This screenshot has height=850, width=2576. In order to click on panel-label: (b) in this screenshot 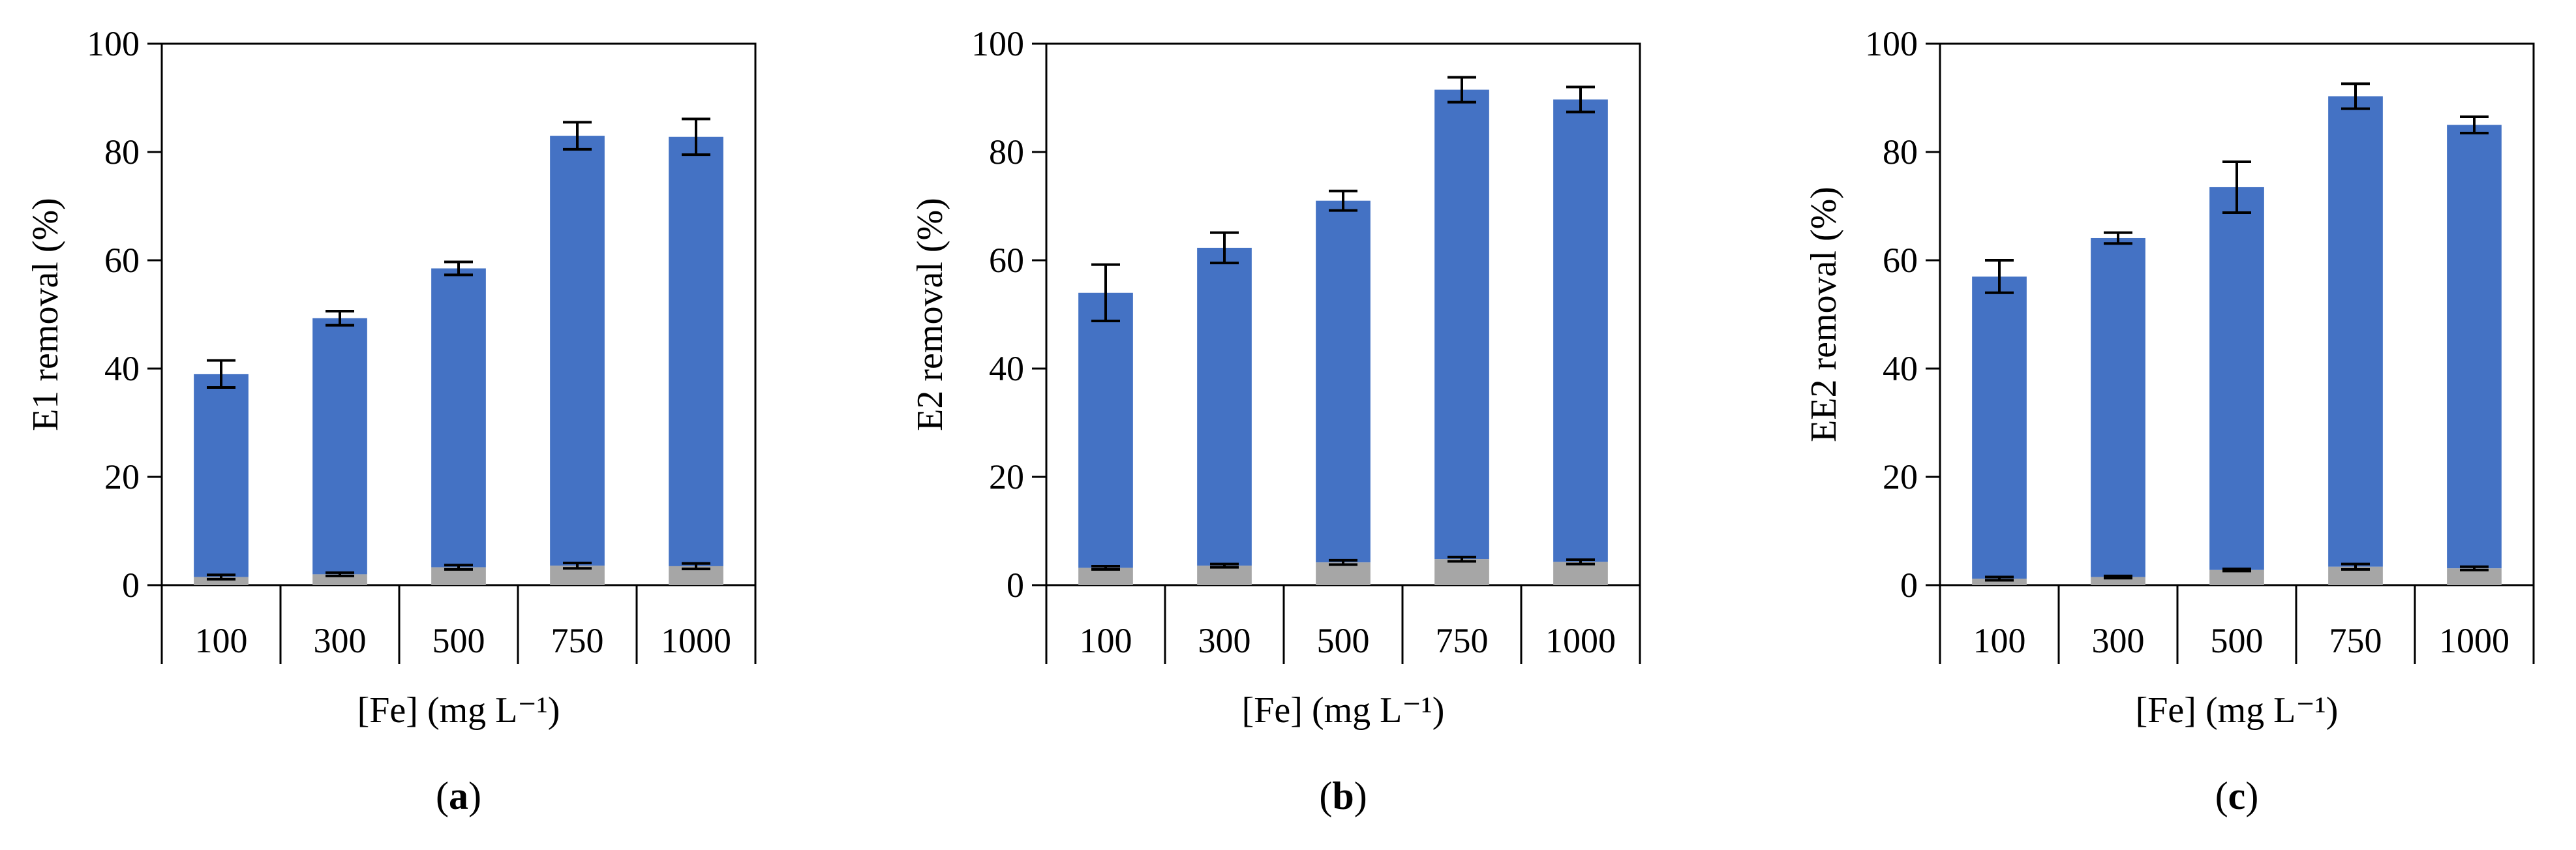, I will do `click(1343, 796)`.